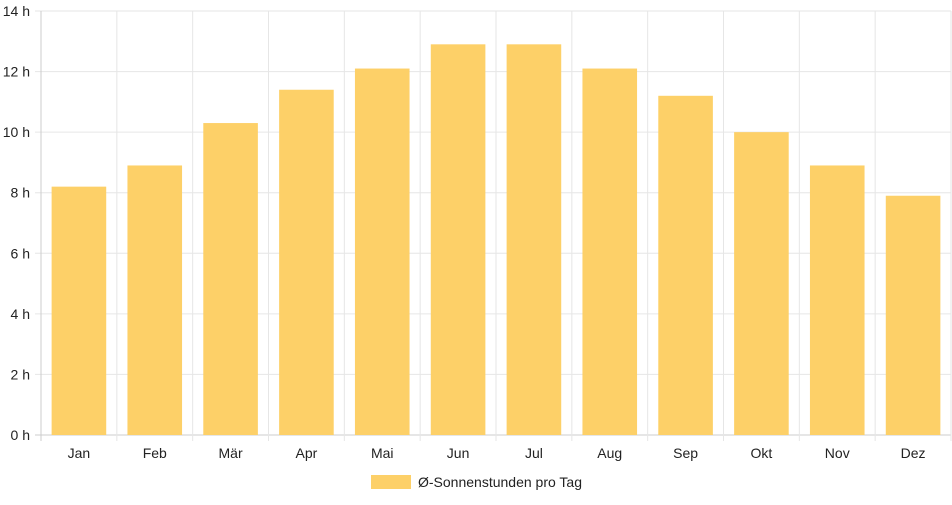 The height and width of the screenshot is (505, 952). Describe the element at coordinates (382, 252) in the screenshot. I see `bar-mai` at that location.